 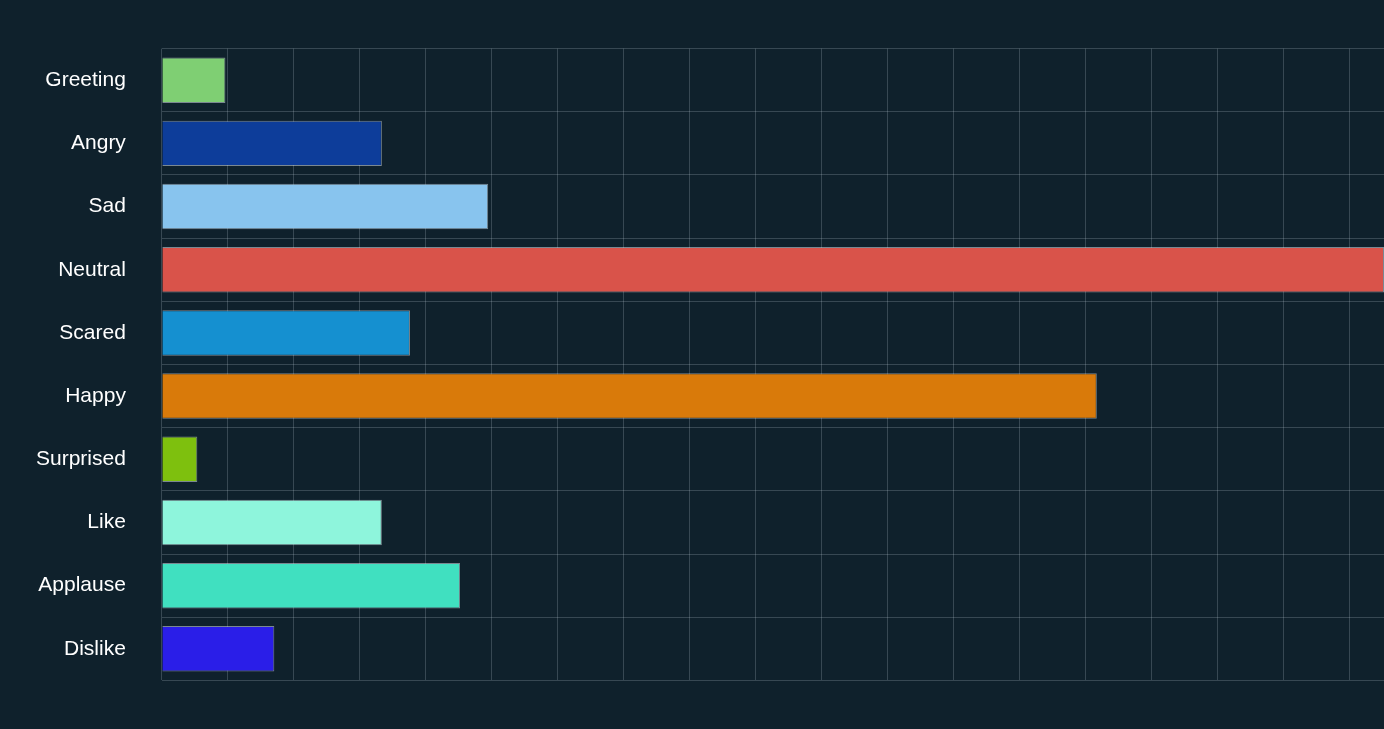 What do you see at coordinates (85, 78) in the screenshot?
I see `y-tick-label: Greeting` at bounding box center [85, 78].